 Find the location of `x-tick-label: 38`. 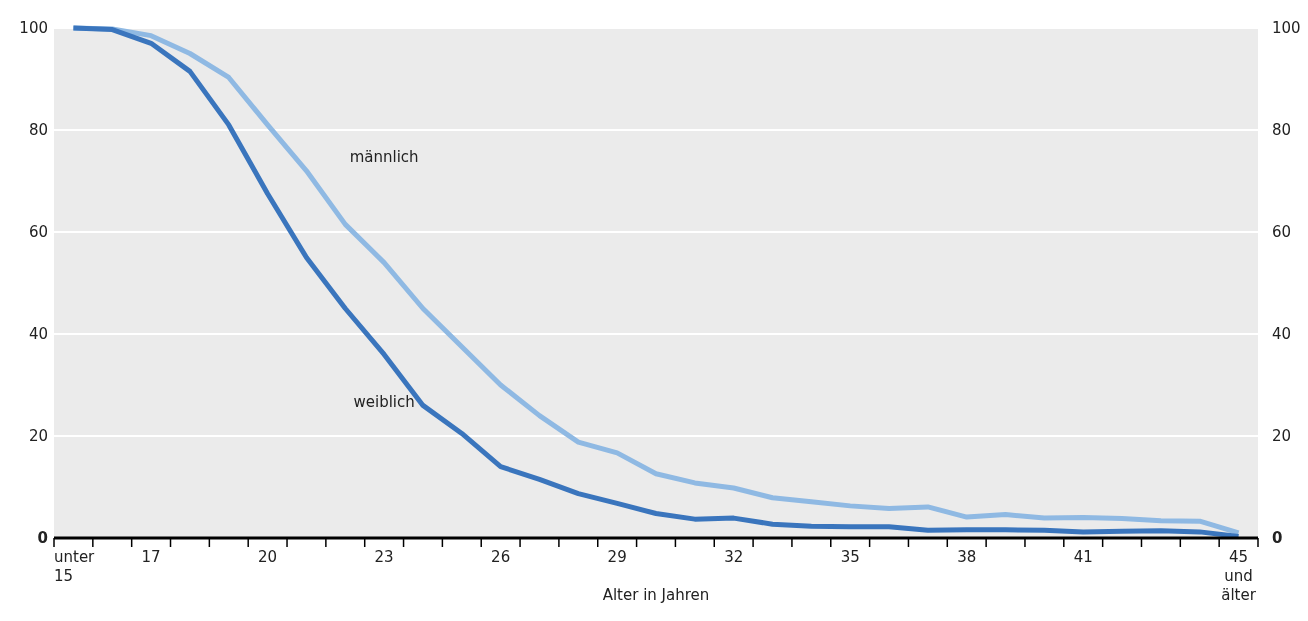

x-tick-label: 38 is located at coordinates (967, 557).